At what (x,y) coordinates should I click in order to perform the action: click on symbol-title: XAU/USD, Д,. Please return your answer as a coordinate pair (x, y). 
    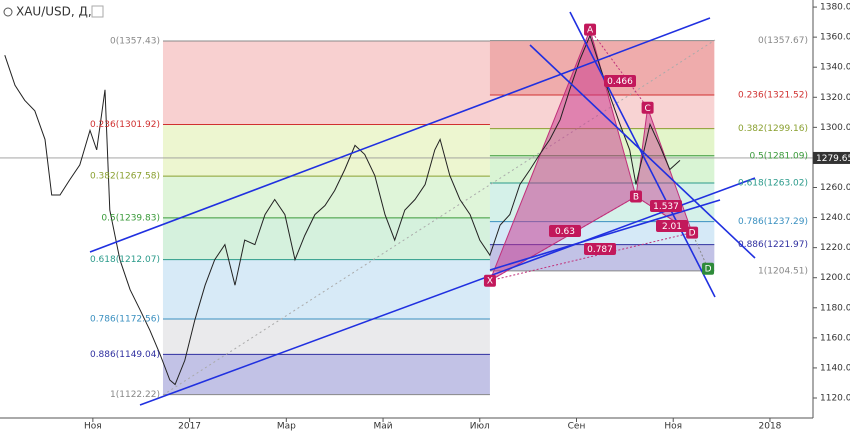
    Looking at the image, I should click on (54, 12).